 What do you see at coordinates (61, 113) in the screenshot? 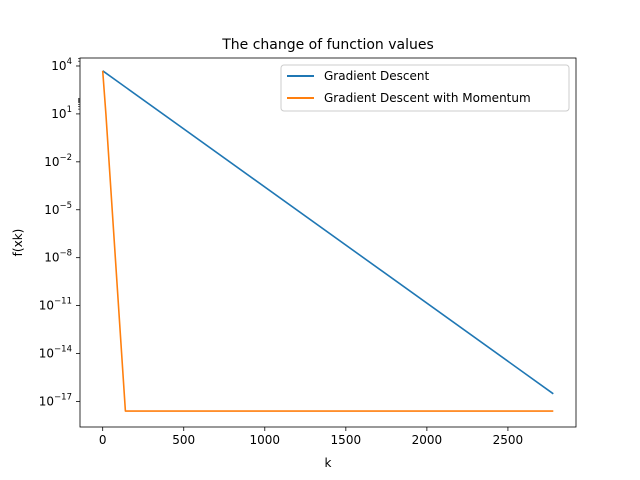
I see `y-tick-label: 10¹` at bounding box center [61, 113].